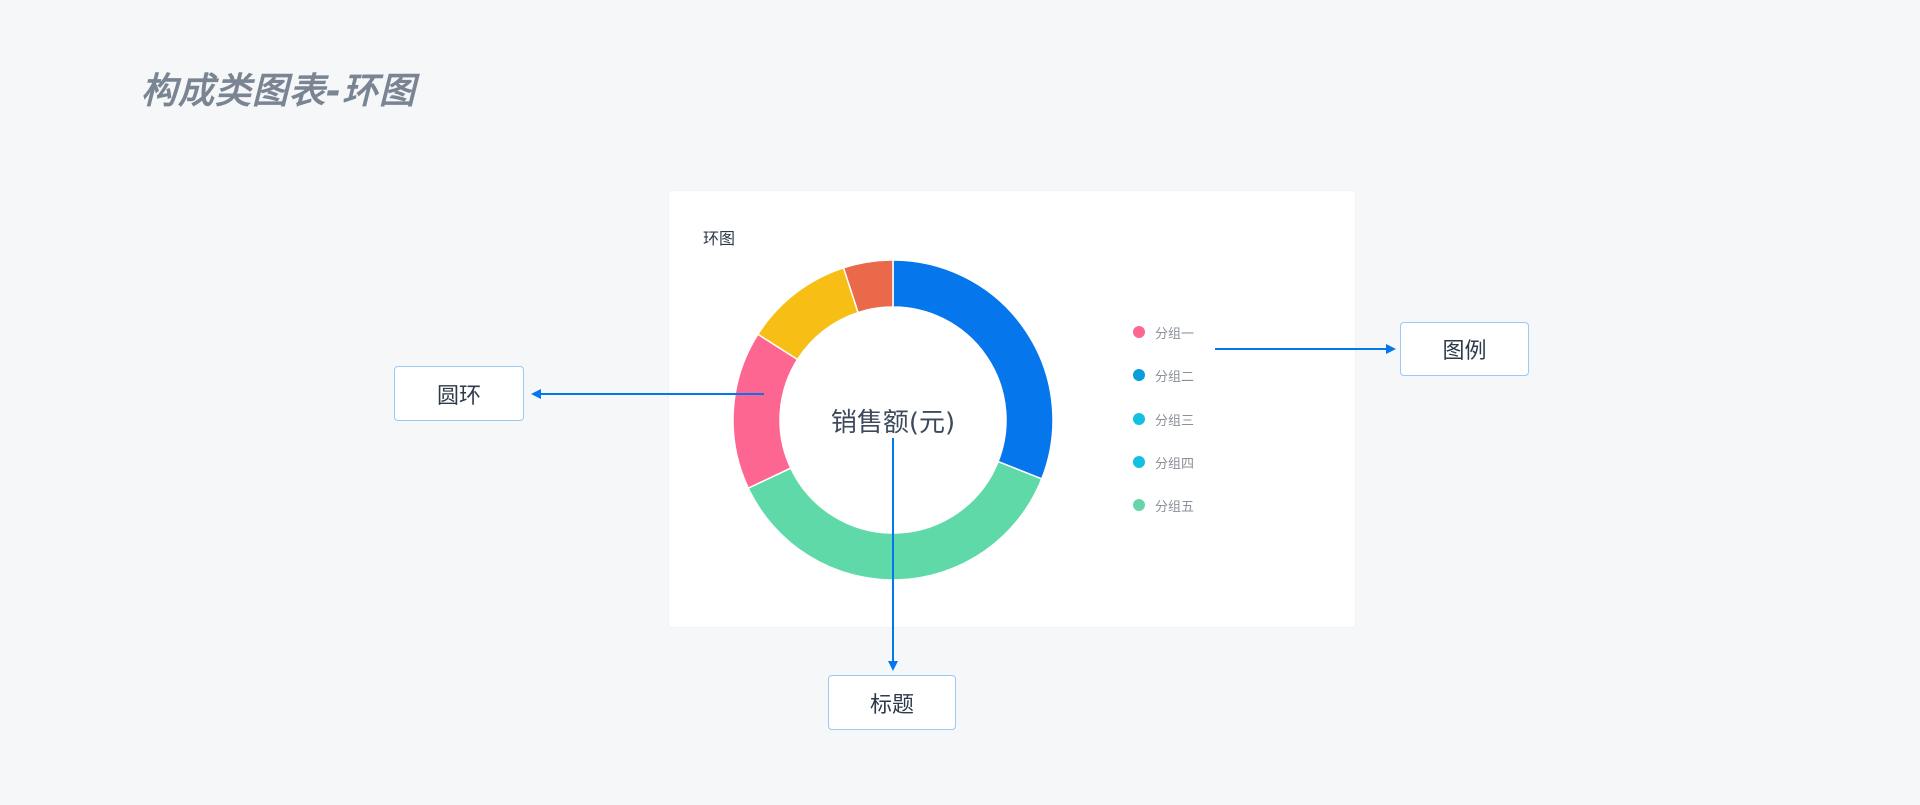 This screenshot has height=805, width=1920. Describe the element at coordinates (1175, 334) in the screenshot. I see `legend-label: 分组一` at that location.